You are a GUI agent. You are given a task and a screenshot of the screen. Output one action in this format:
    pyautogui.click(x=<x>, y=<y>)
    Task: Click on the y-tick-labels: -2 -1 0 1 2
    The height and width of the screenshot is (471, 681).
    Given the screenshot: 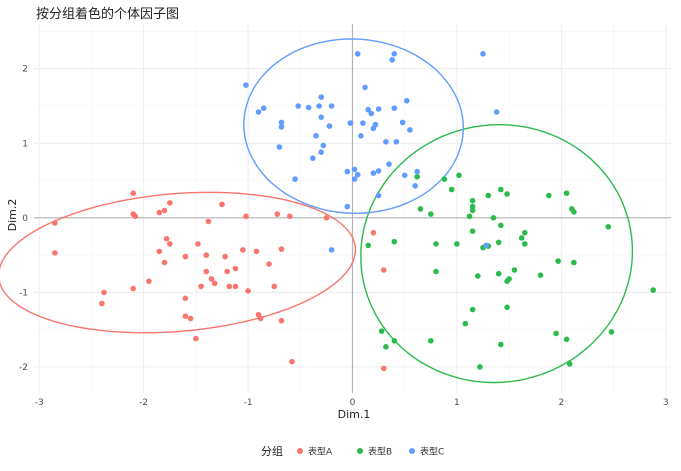 What is the action you would take?
    pyautogui.click(x=23, y=219)
    